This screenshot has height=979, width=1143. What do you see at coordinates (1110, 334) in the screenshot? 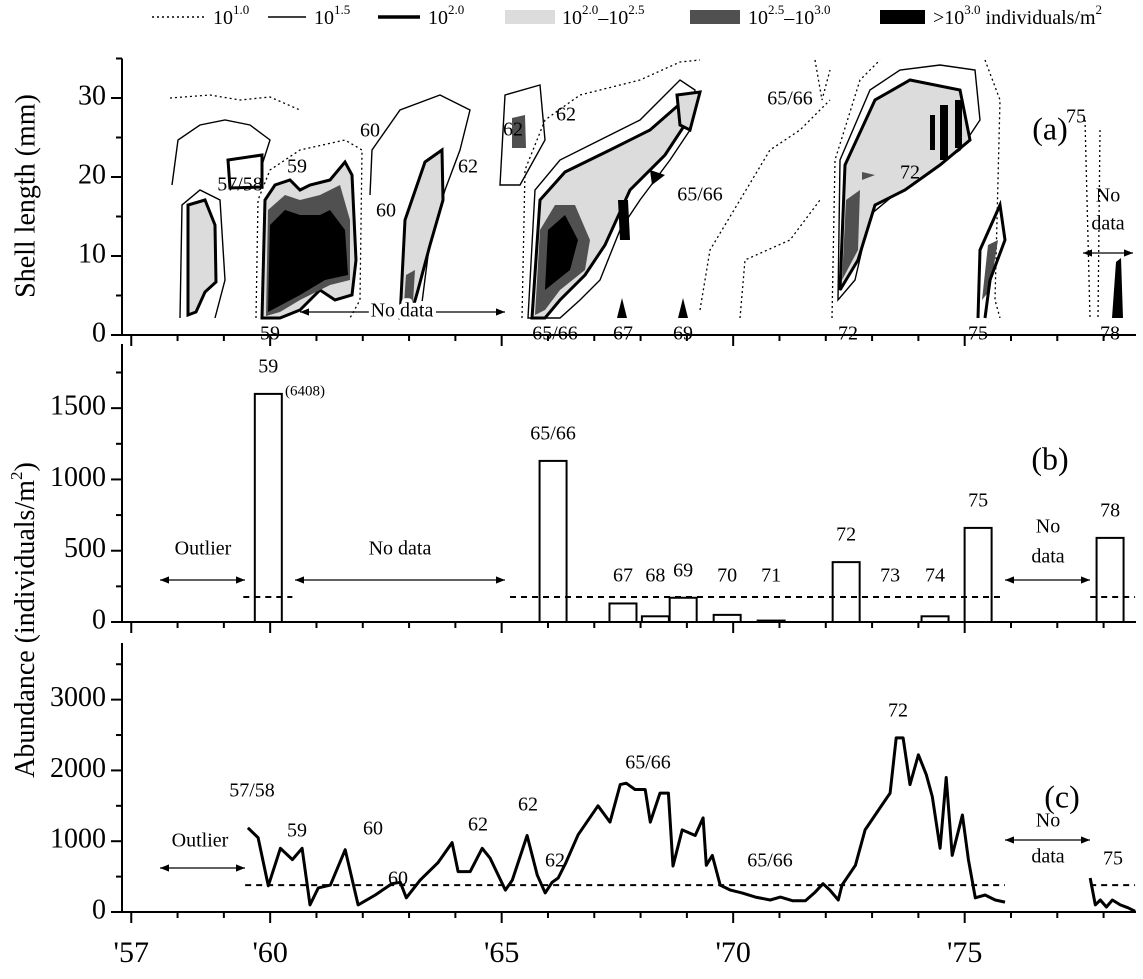
I see `bottom-label: 78` at bounding box center [1110, 334].